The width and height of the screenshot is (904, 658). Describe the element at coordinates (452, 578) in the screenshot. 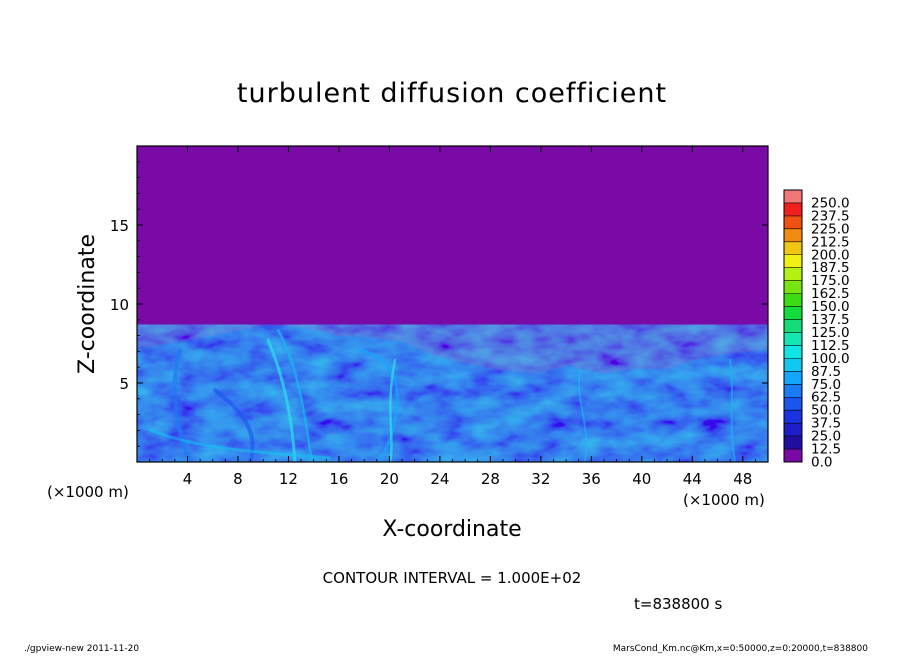

I see `contour-interval: CONTOUR INTERVAL = 1.000E+02` at that location.